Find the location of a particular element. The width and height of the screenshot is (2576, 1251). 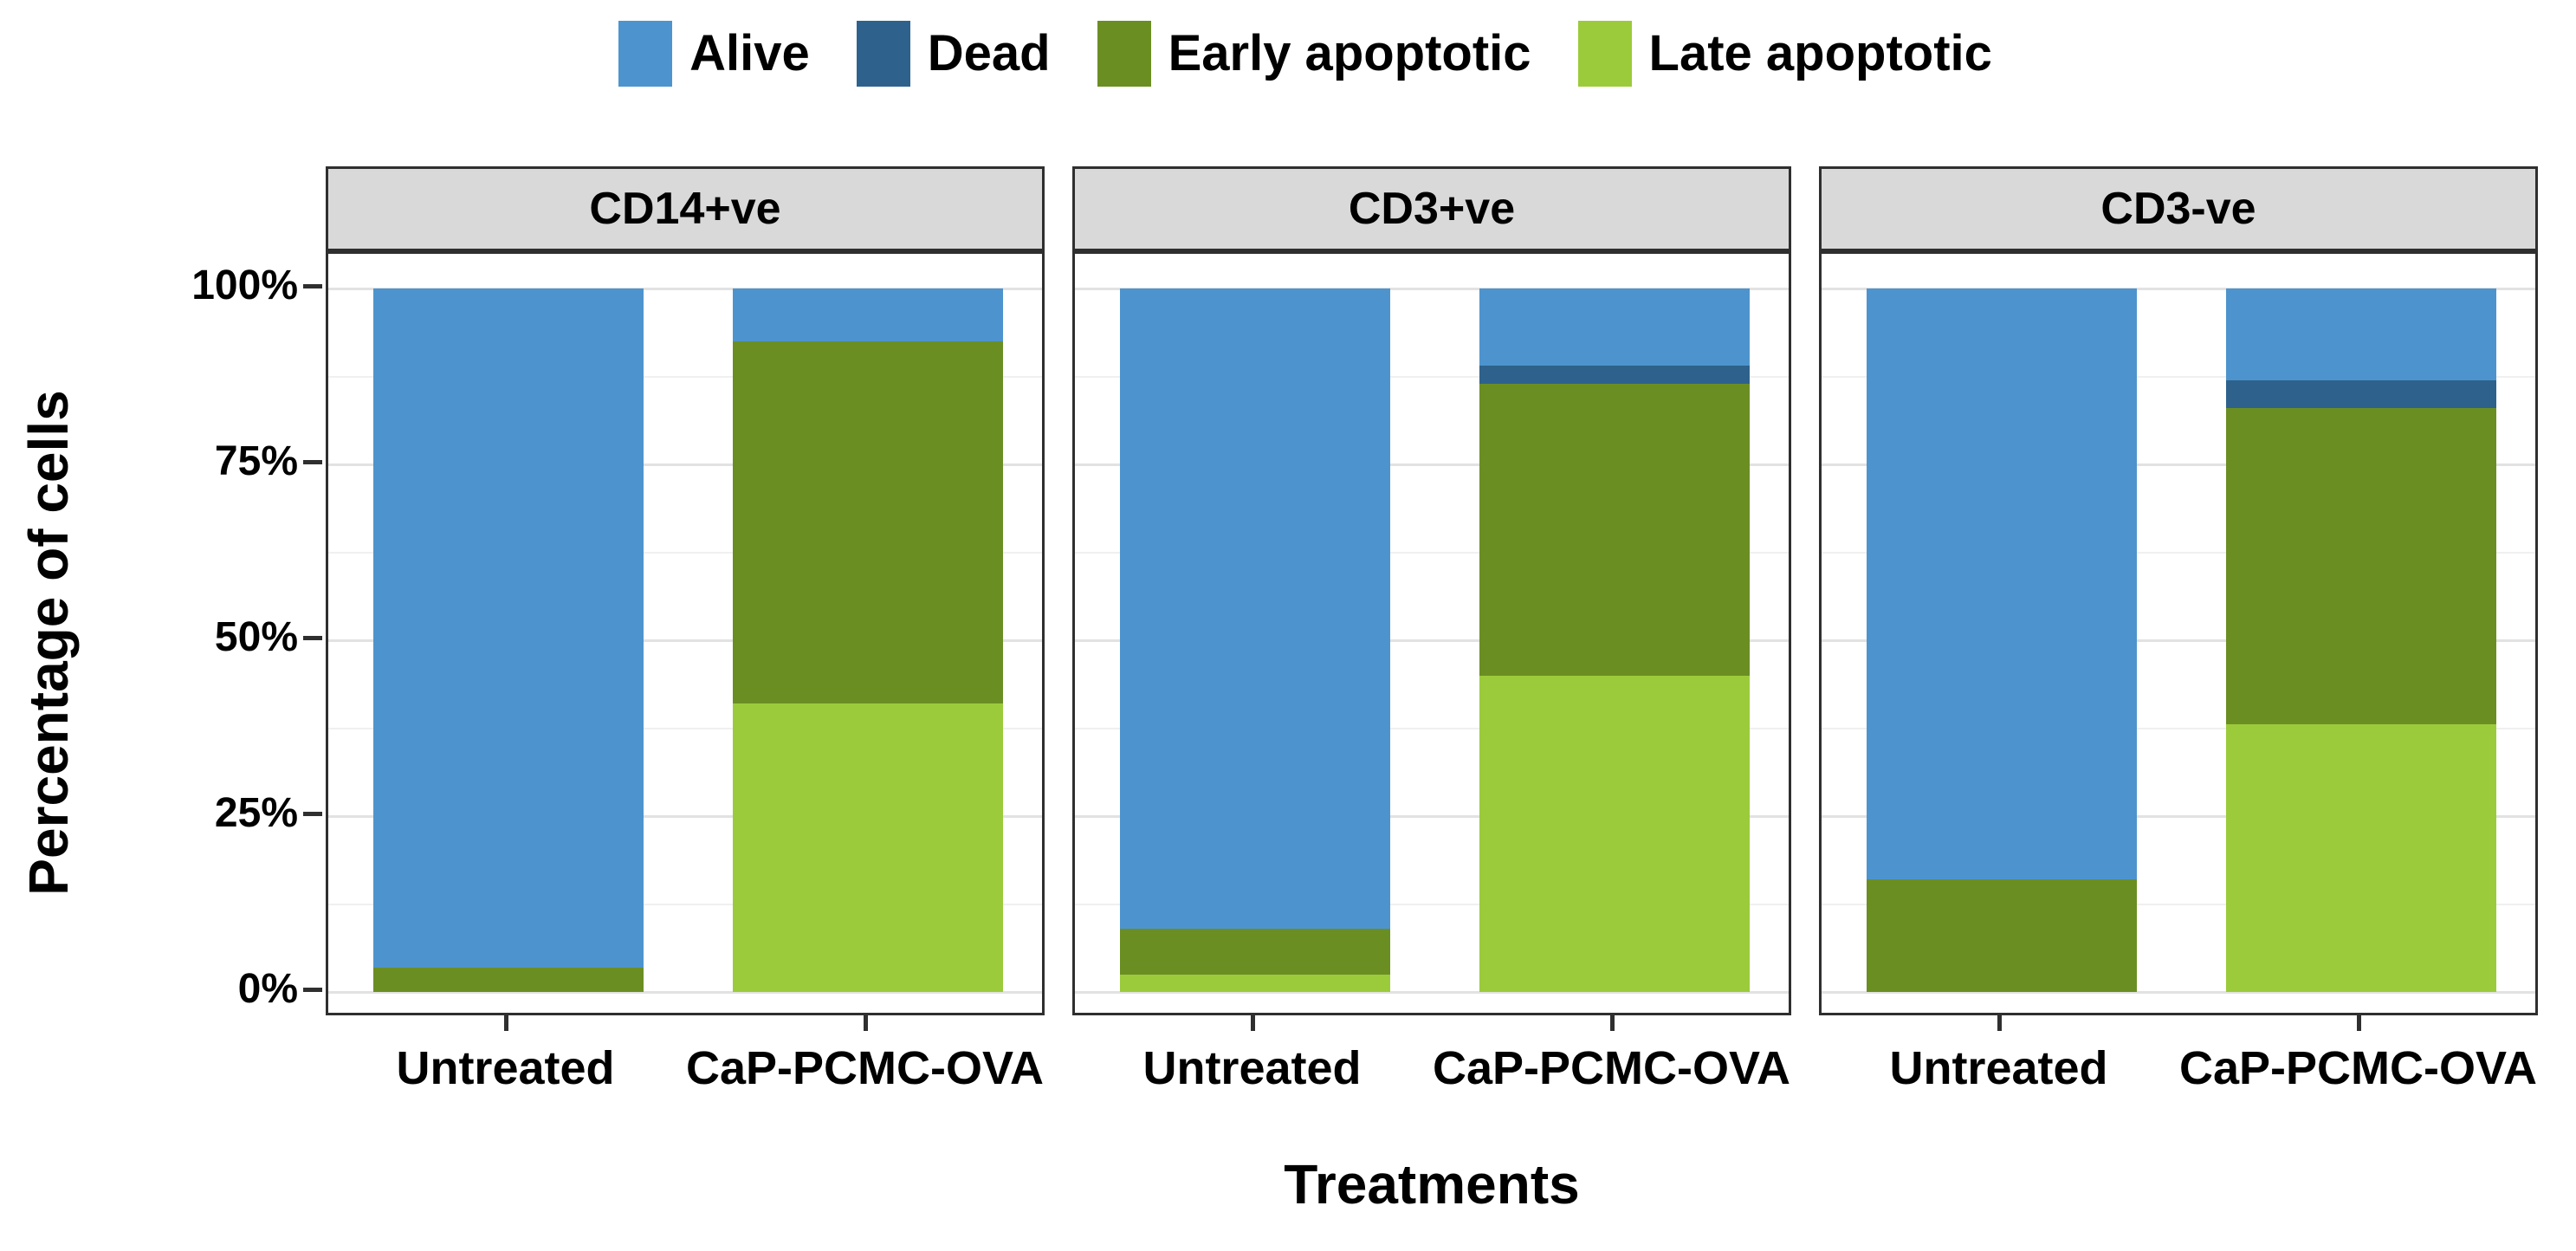

facet-strip: CD14+ve is located at coordinates (685, 208).